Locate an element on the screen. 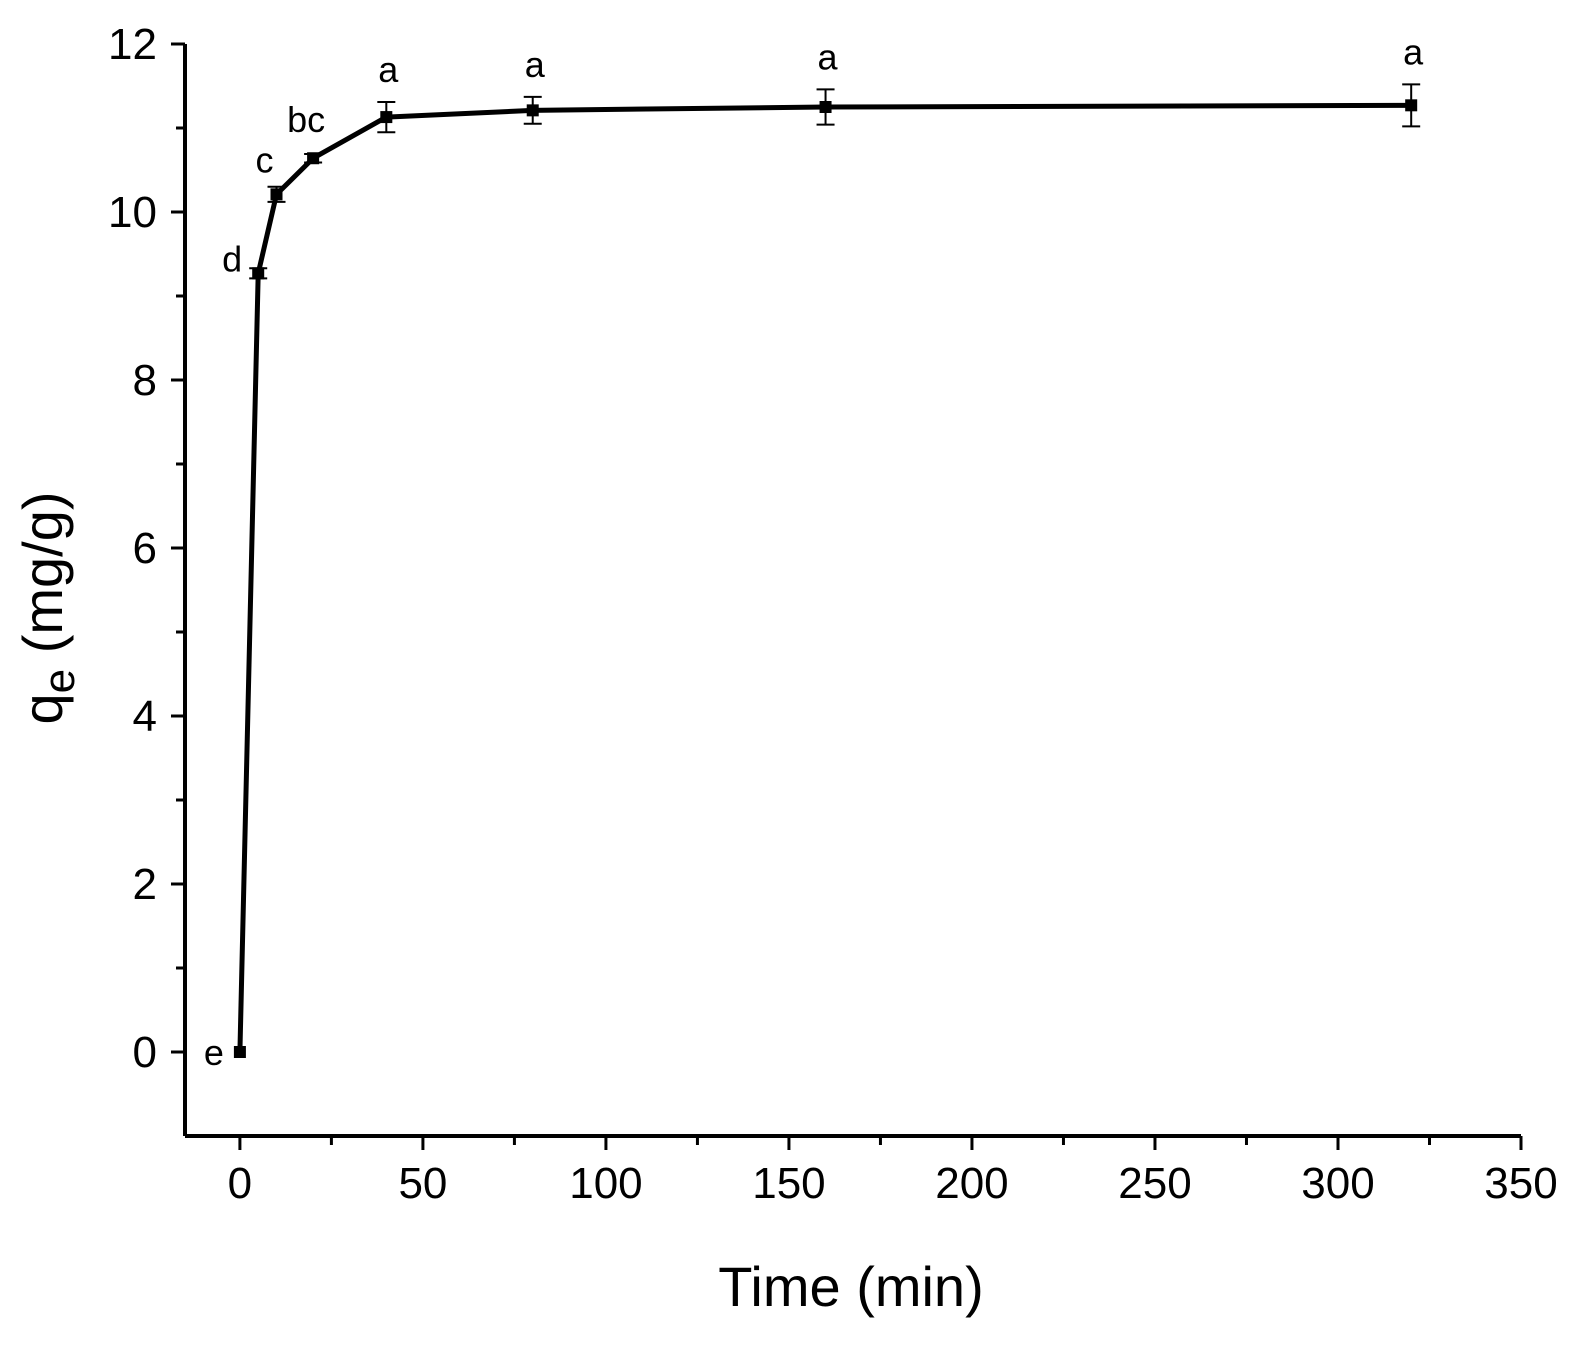 The image size is (1594, 1348). y-tick-label: 6 is located at coordinates (145, 548).